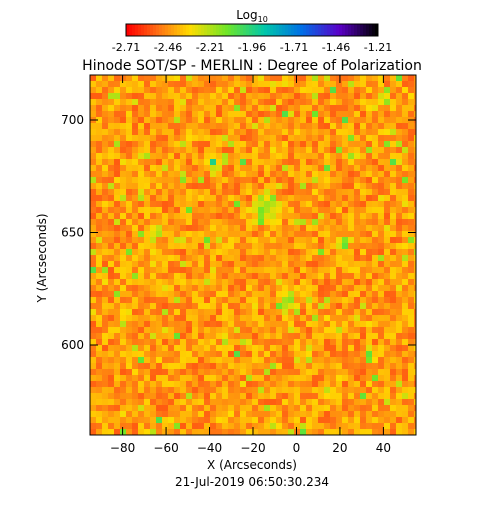 The image size is (504, 512). What do you see at coordinates (339, 448) in the screenshot?
I see `x-tick-label: 20` at bounding box center [339, 448].